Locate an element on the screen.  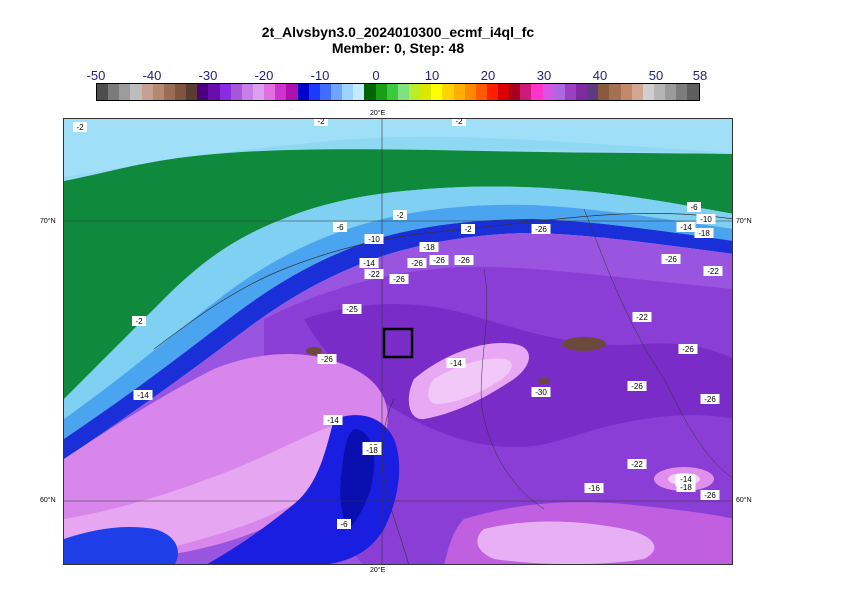
contour-label: -16 is located at coordinates (594, 488).